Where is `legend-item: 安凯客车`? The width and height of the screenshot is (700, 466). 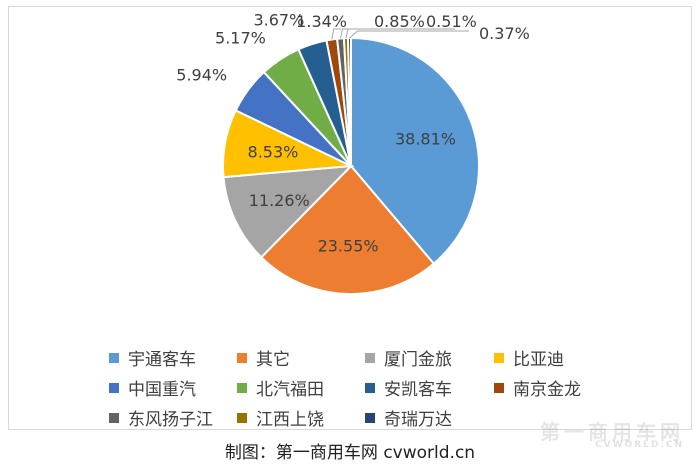
legend-item: 安凯客车 is located at coordinates (408, 387).